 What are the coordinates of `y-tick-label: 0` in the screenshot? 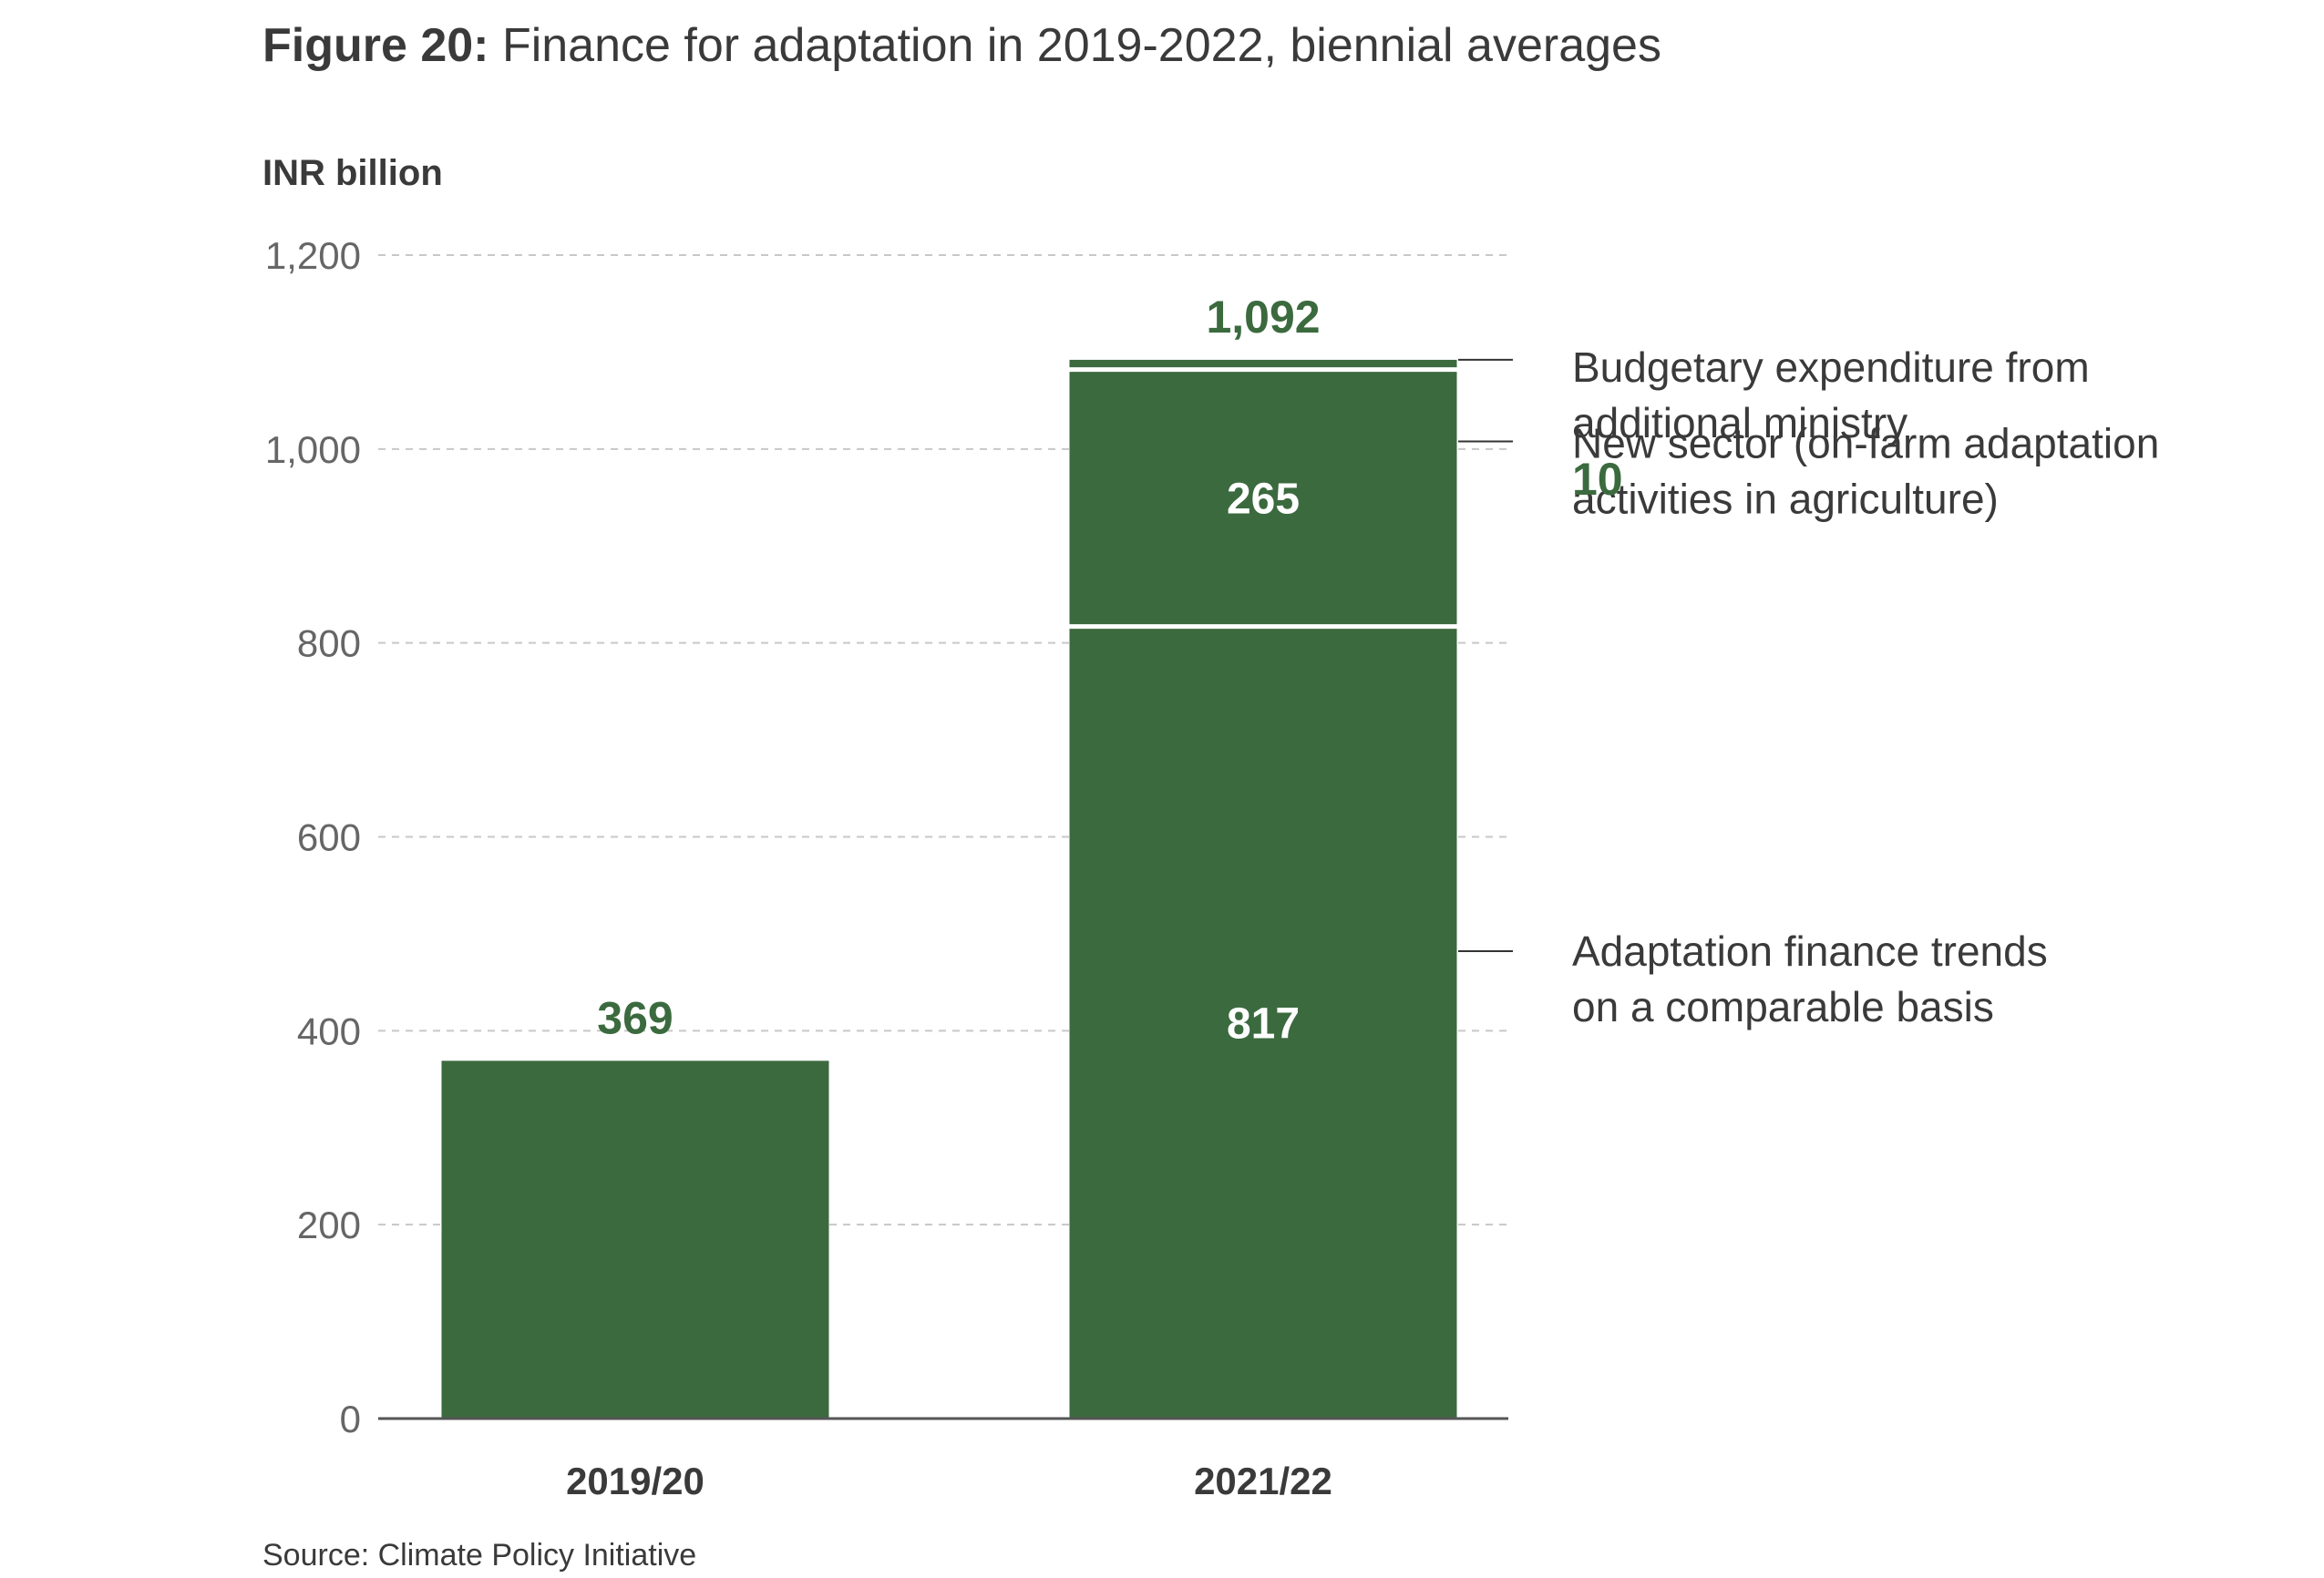 It's located at (350, 1419).